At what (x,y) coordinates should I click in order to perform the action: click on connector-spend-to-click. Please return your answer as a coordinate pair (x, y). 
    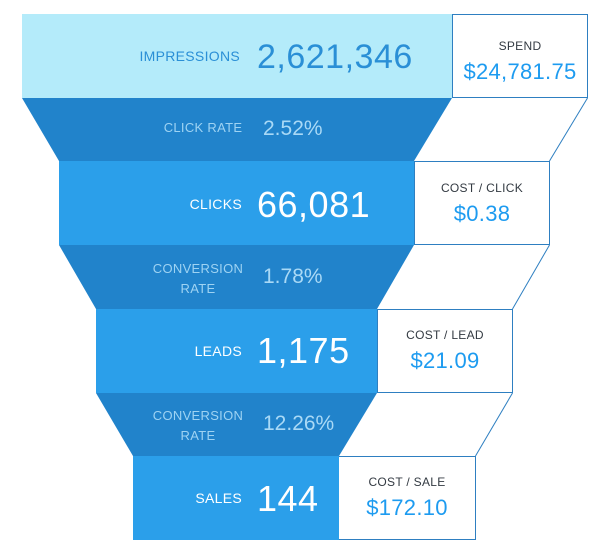
    Looking at the image, I should click on (568, 129).